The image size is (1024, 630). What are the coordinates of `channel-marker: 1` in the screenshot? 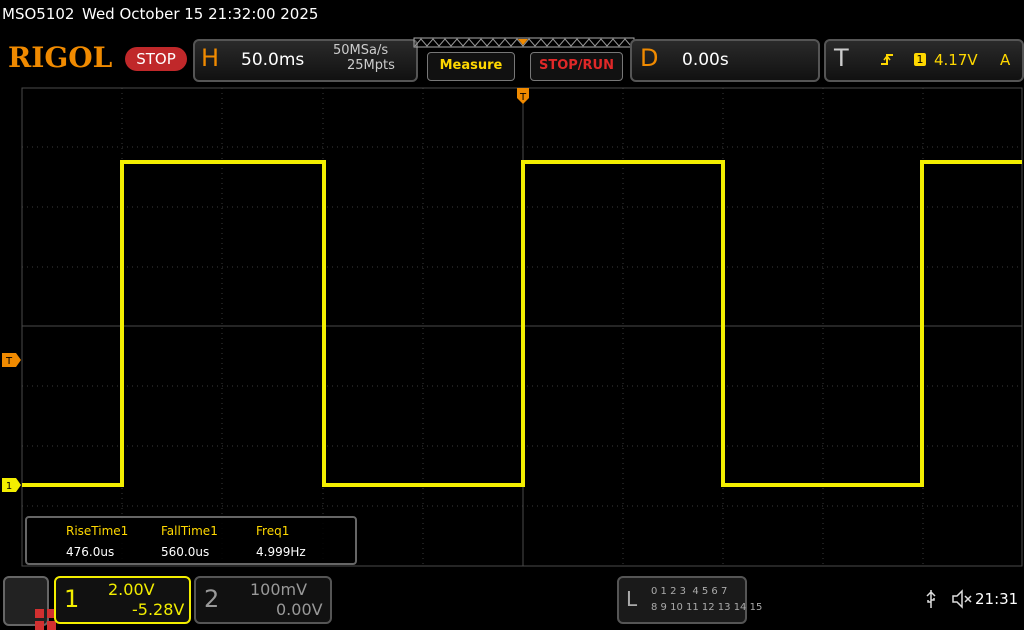 It's located at (9, 486).